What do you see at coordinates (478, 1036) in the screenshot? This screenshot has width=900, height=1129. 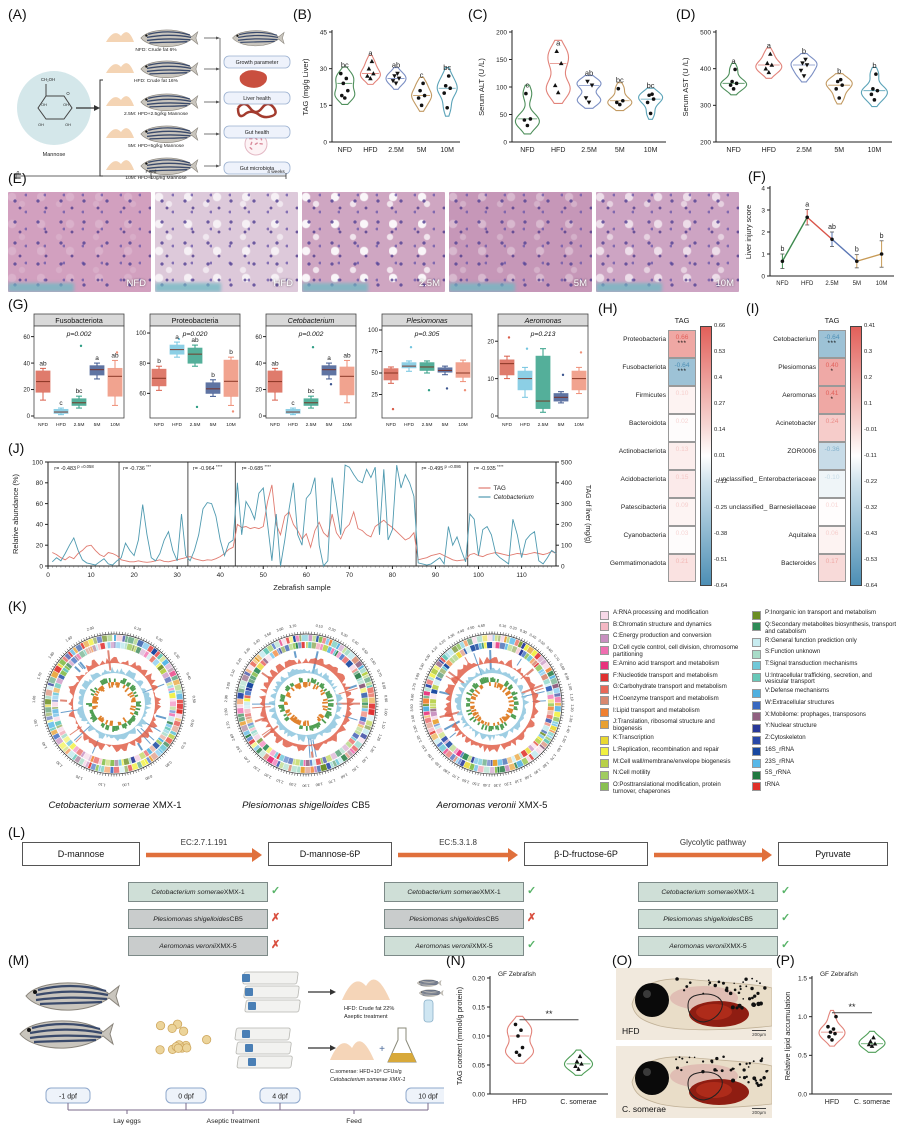 I see `svg-text: 0.10` at bounding box center [478, 1036].